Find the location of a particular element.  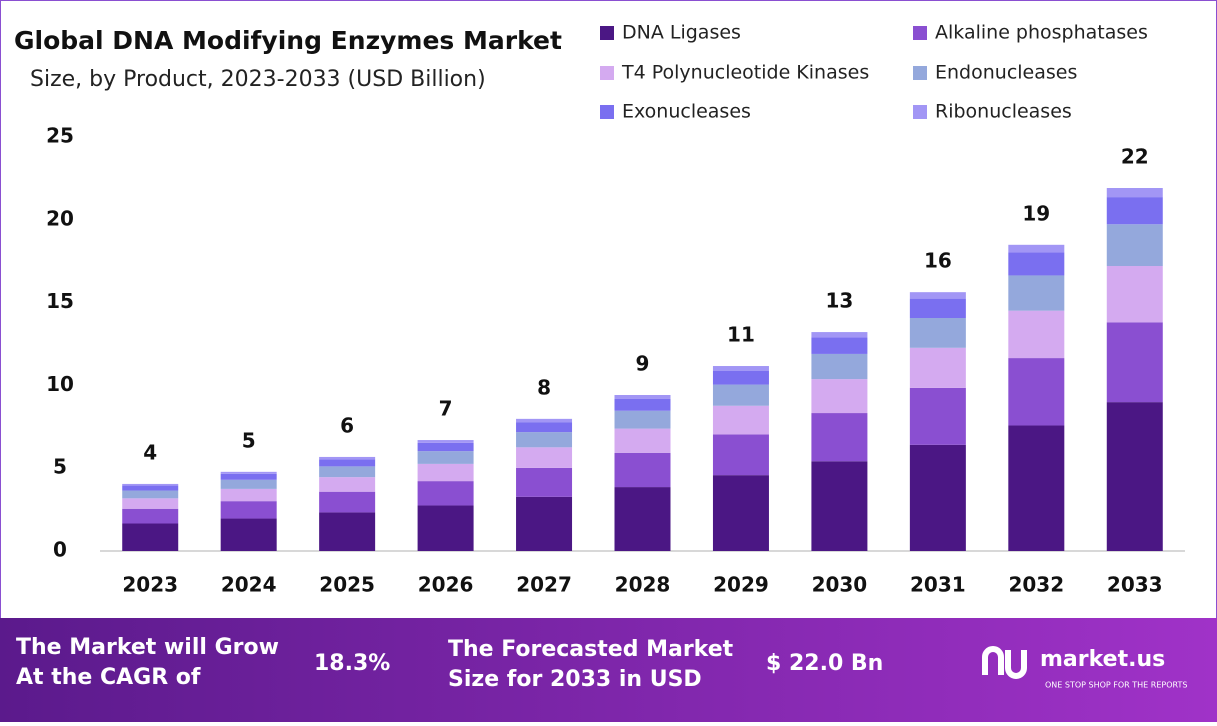

y-tick-label: 0 is located at coordinates (60, 550).